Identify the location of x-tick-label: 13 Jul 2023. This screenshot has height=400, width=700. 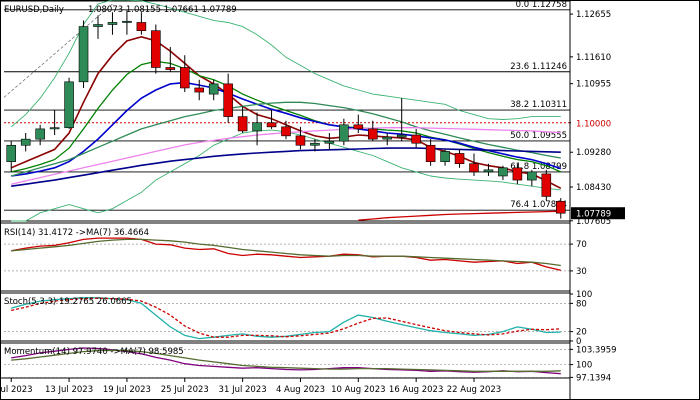
(69, 390).